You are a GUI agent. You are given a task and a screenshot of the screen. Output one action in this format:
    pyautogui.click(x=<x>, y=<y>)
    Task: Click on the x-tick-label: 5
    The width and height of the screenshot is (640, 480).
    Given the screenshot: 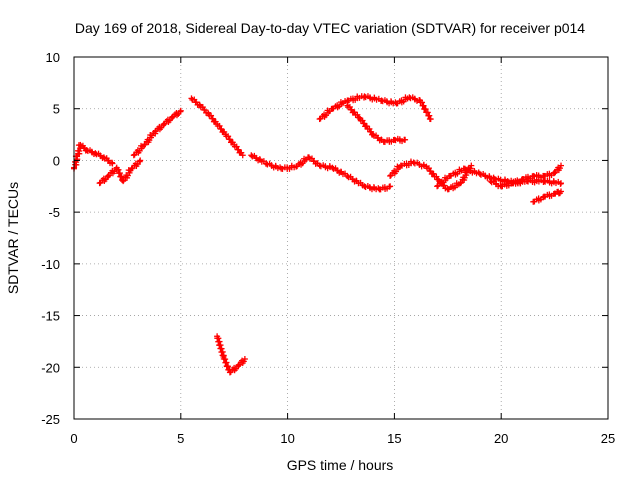 What is the action you would take?
    pyautogui.click(x=180, y=438)
    